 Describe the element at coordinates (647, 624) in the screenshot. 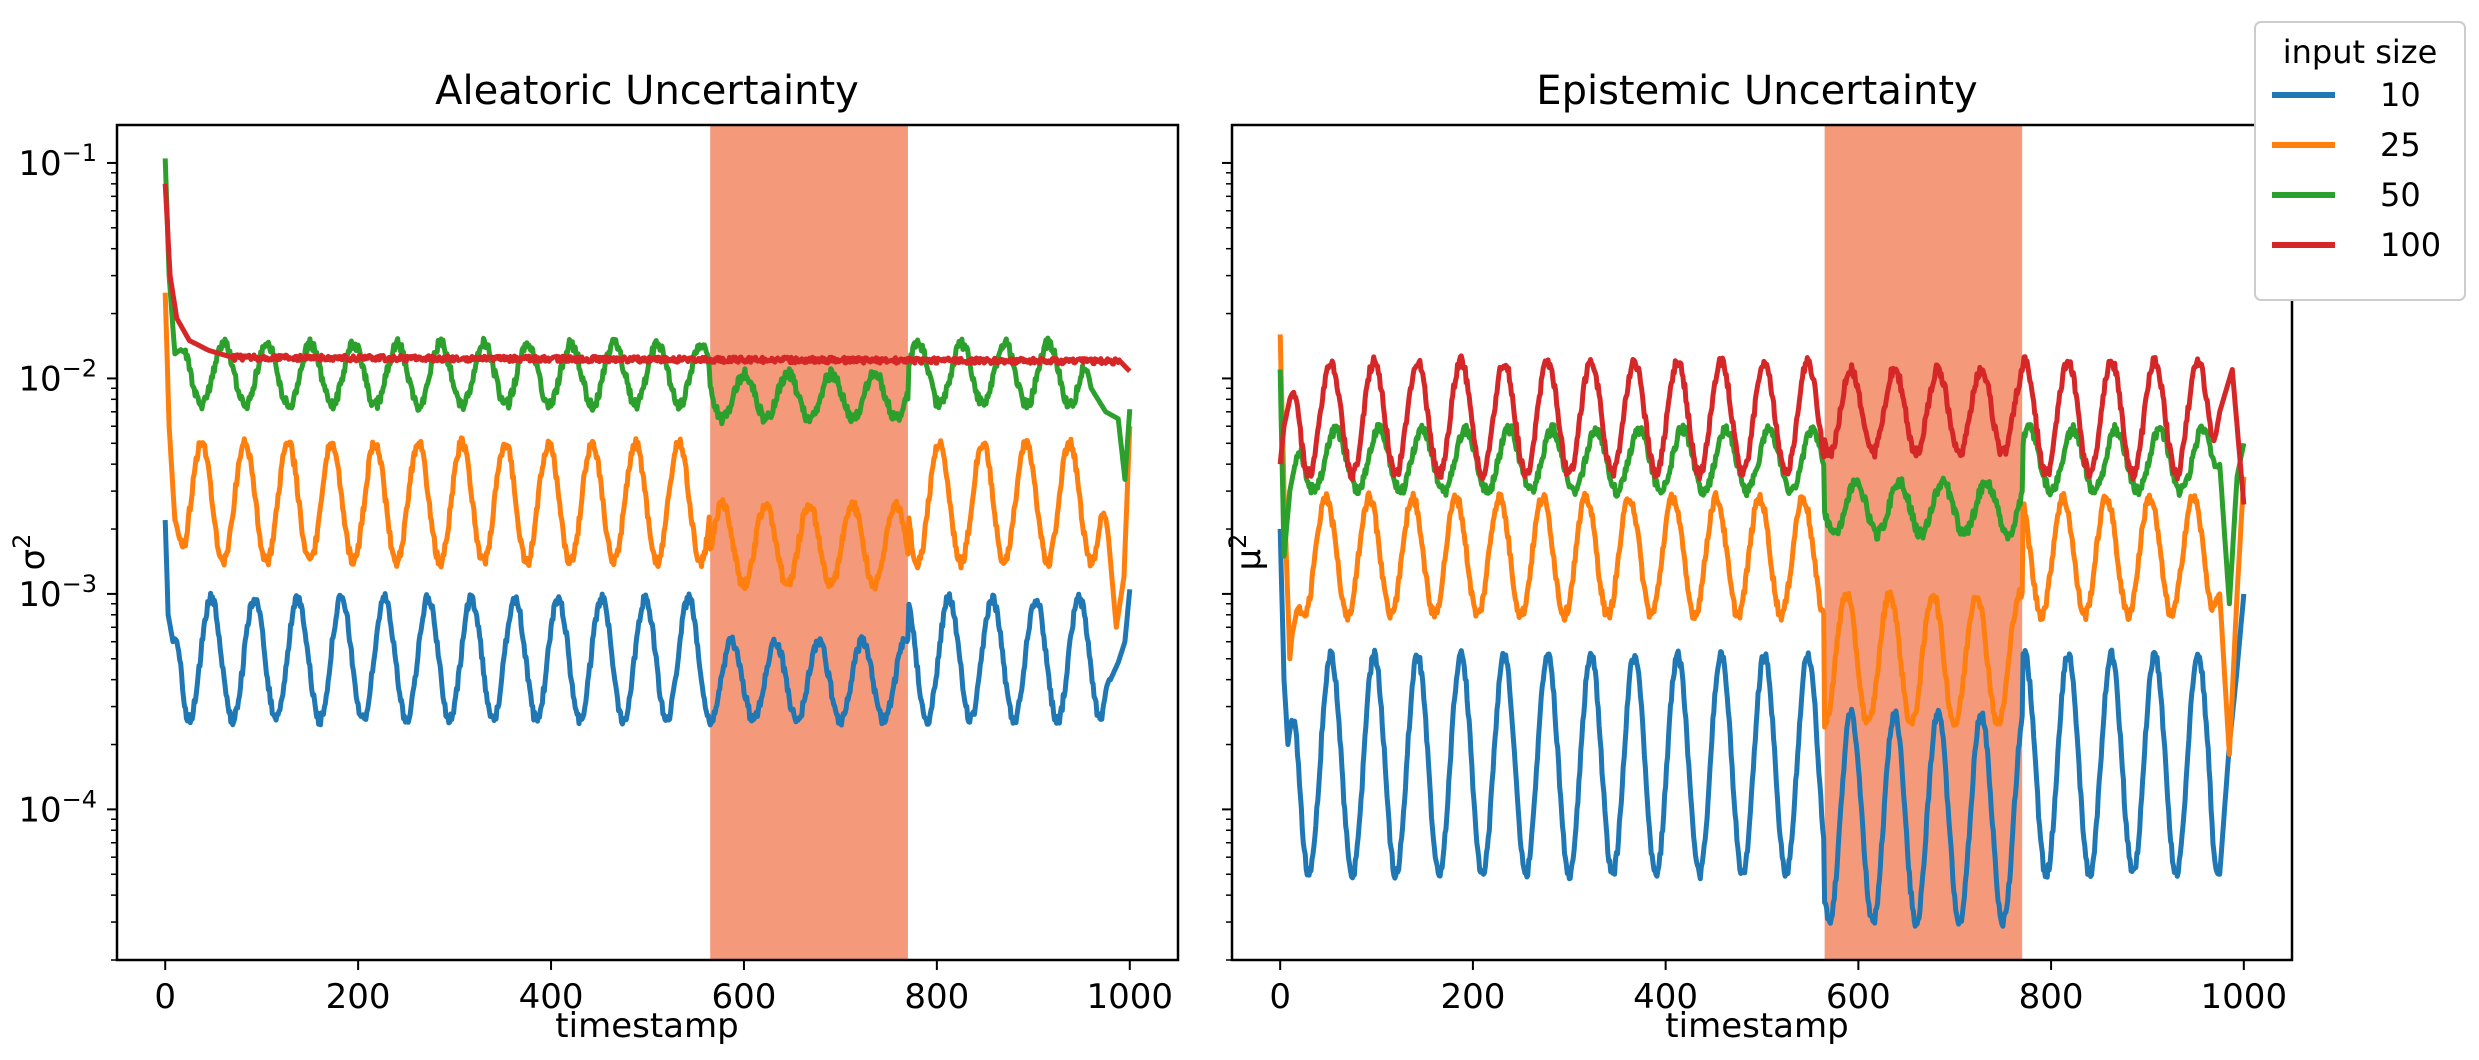

I see `aleatoric-series-10-line` at that location.